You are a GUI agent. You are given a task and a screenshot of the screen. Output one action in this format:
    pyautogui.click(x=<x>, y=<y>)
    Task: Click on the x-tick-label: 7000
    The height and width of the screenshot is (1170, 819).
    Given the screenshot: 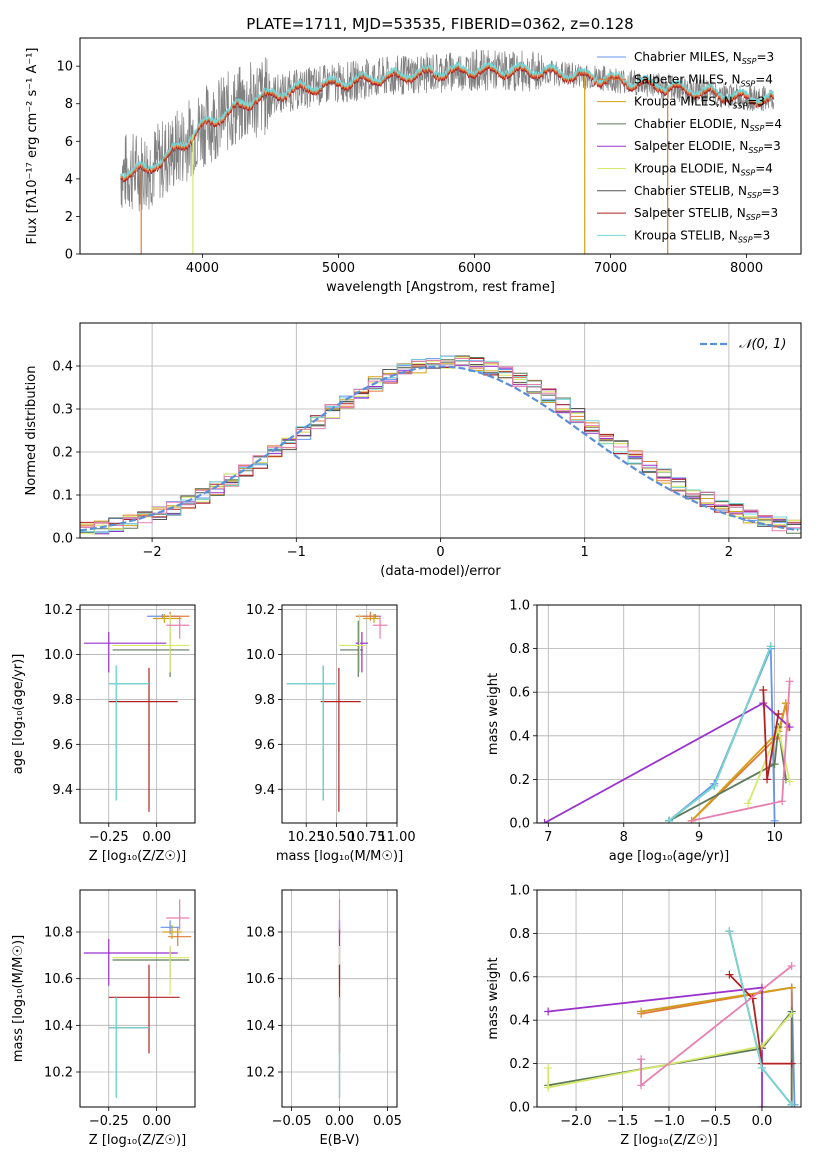 What is the action you would take?
    pyautogui.click(x=610, y=268)
    